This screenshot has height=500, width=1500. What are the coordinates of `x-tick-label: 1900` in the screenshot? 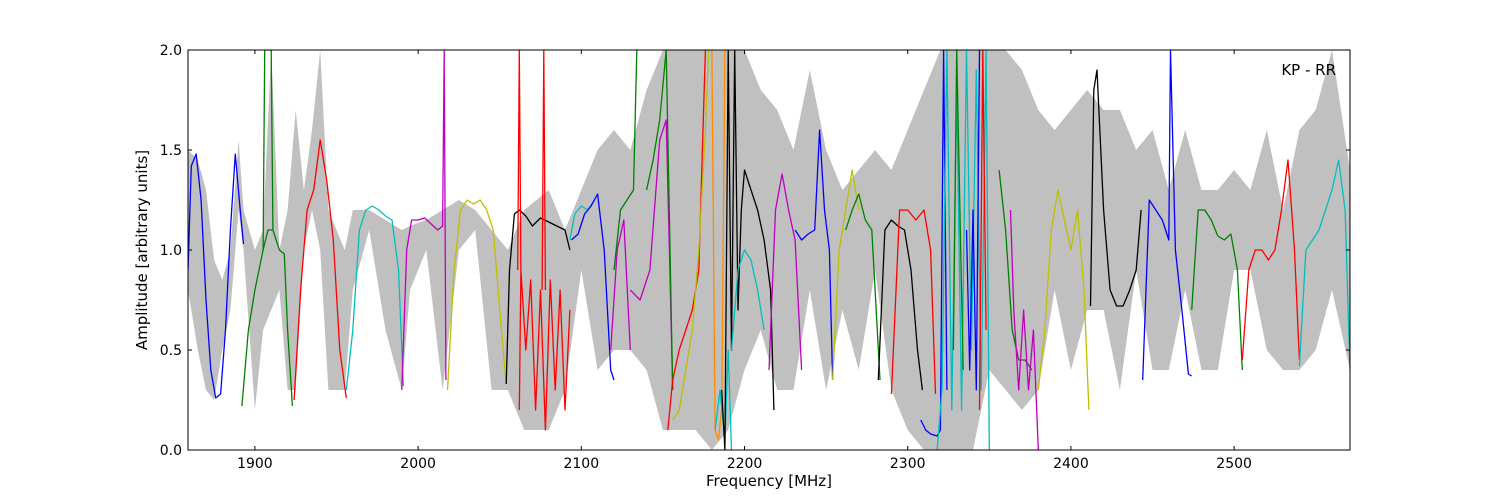 It's located at (255, 464).